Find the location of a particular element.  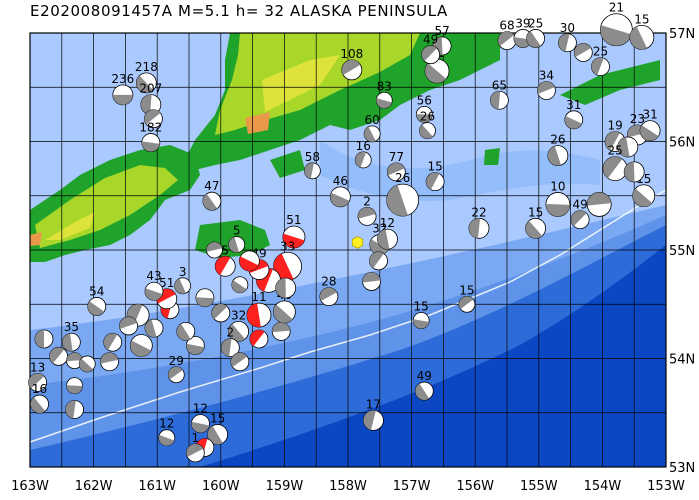

depth-label: 13 is located at coordinates (37, 367).